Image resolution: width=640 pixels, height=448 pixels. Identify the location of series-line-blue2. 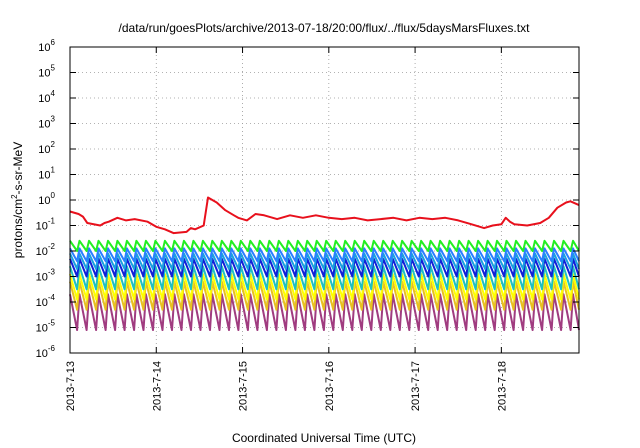
(324, 261).